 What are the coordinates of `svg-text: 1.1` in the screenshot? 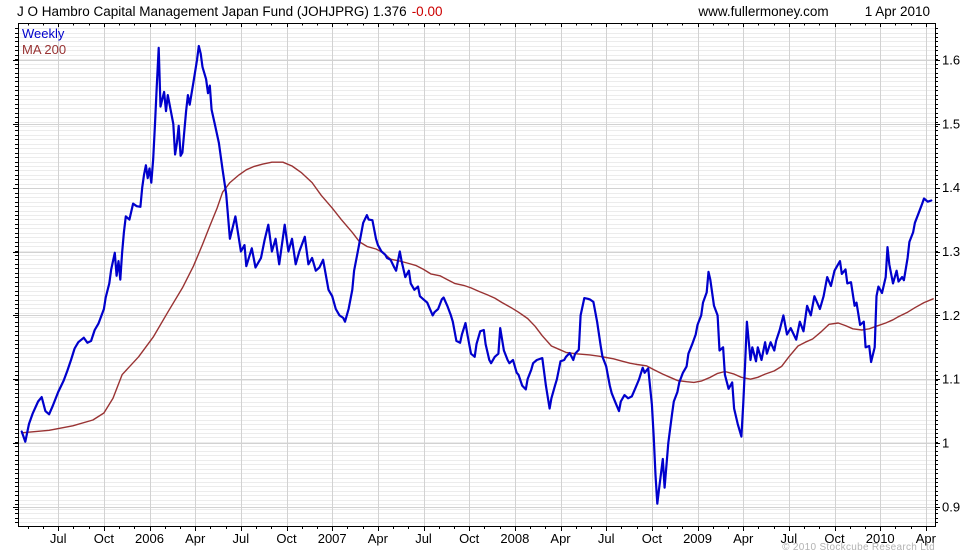 It's located at (951, 379).